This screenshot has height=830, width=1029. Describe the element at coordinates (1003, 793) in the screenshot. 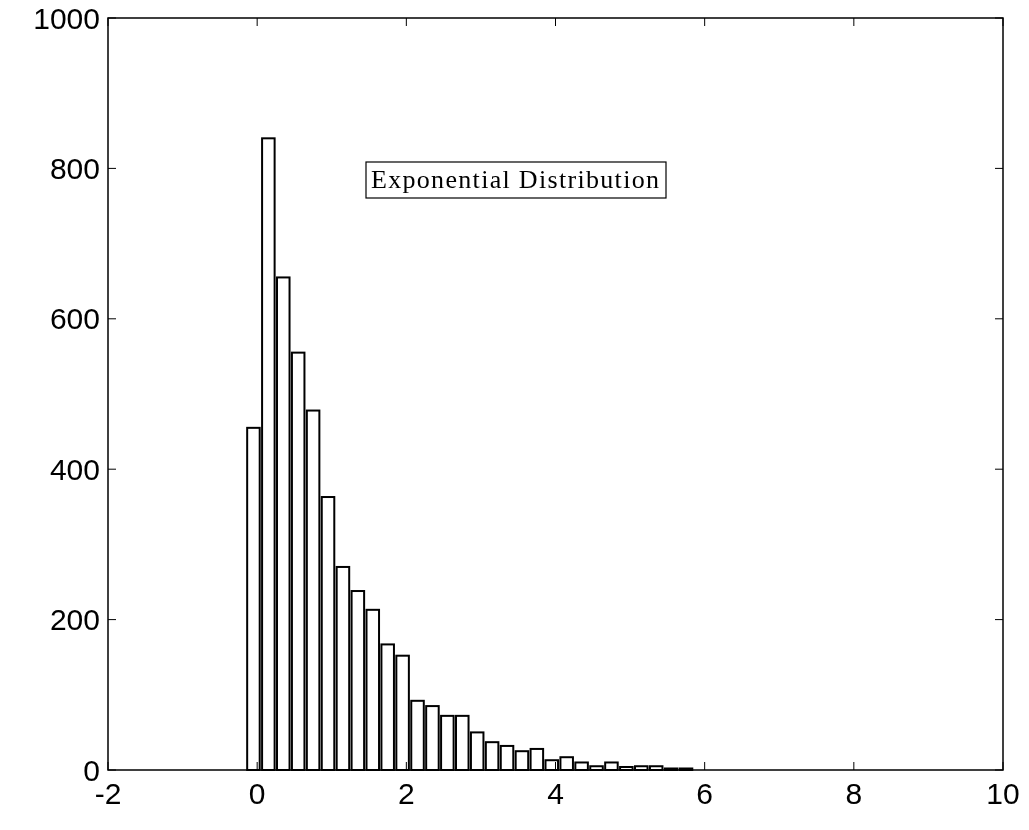

I see `x-tick-label: 10` at that location.